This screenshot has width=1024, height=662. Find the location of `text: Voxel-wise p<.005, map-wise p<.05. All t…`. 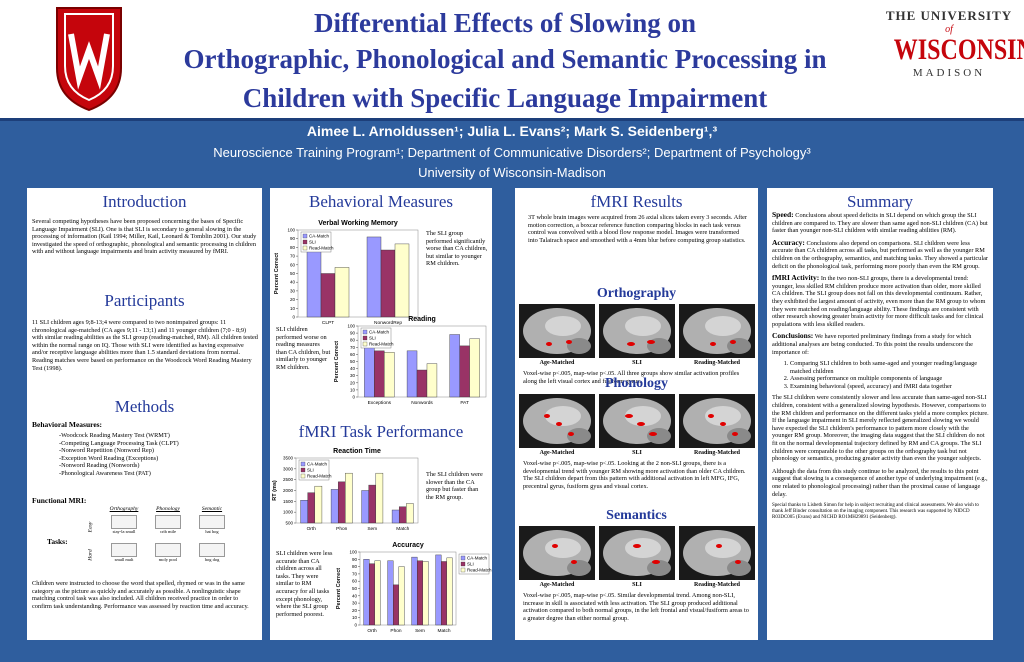

text: Voxel-wise p<.005, map-wise p<.05. All t… is located at coordinates (631, 377).